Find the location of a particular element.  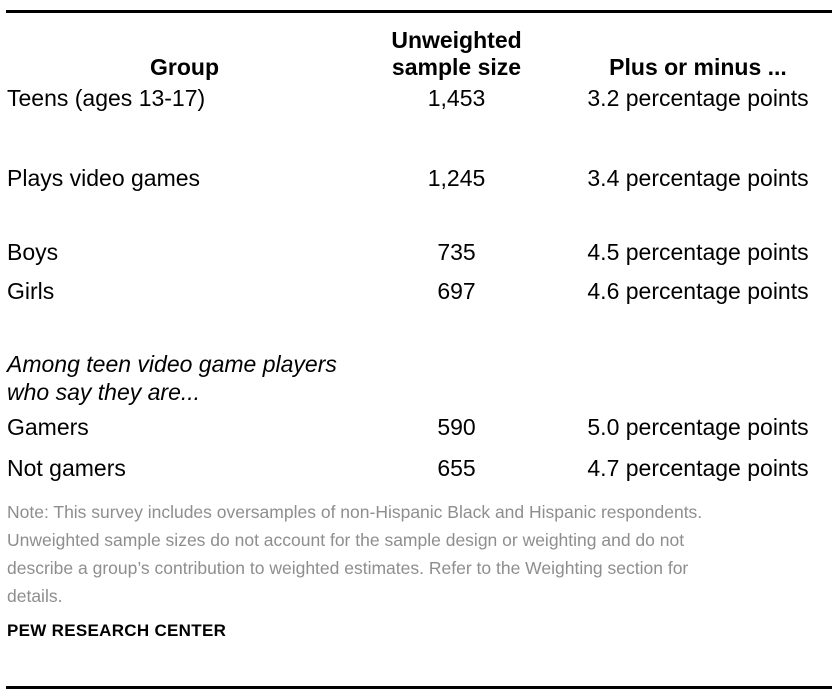

group-cell: Plays video games is located at coordinates (104, 178).